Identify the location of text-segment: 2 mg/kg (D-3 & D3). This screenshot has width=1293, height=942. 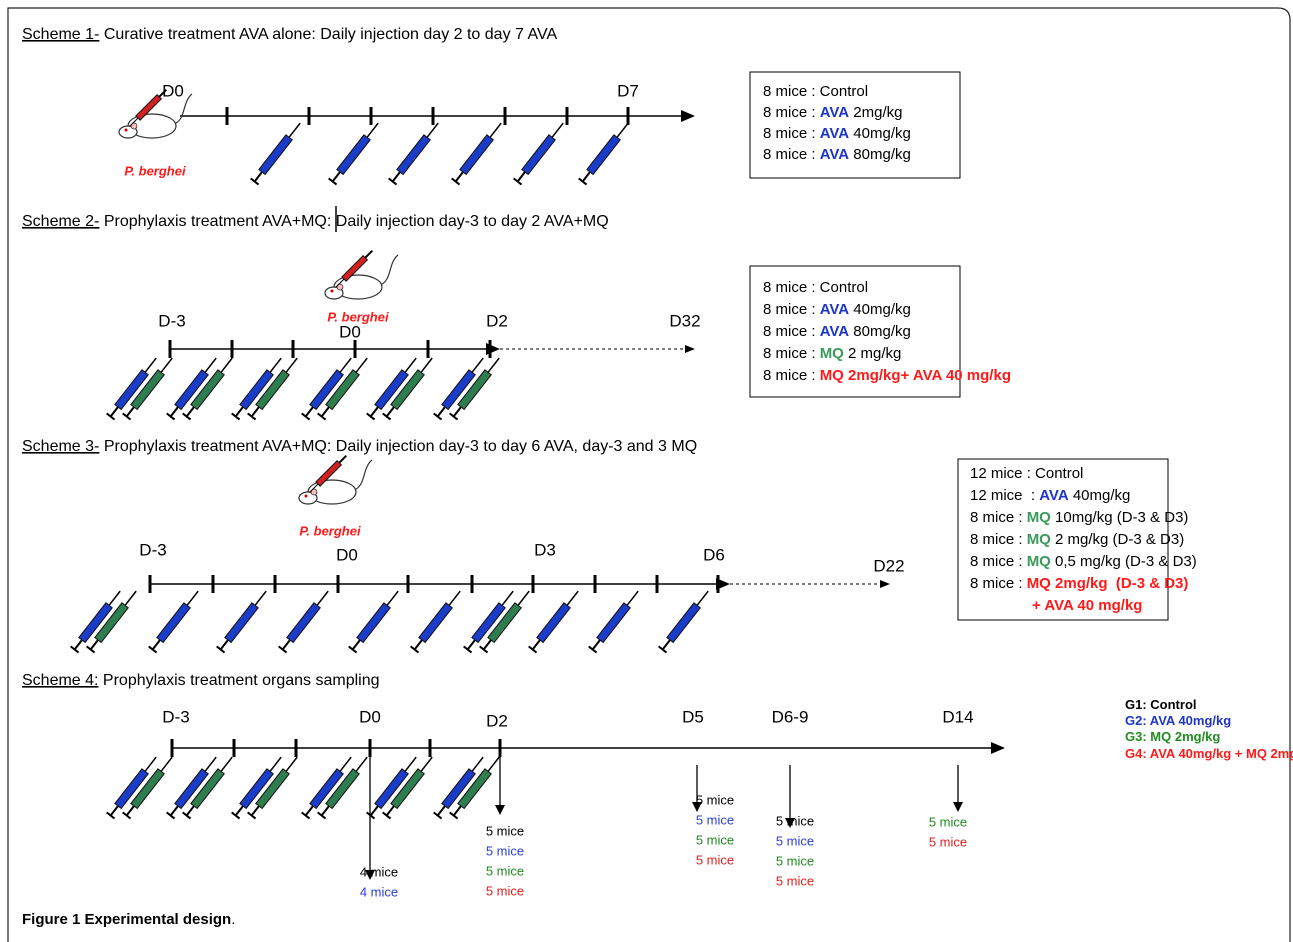
(1117, 539).